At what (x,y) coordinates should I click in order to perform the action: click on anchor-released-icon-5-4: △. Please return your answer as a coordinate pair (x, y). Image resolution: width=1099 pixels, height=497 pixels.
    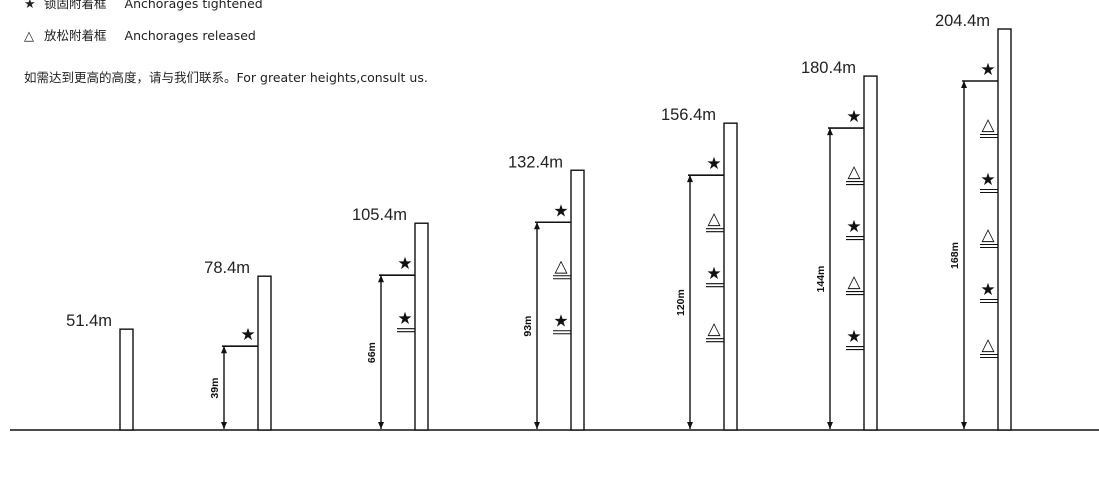
    Looking at the image, I should click on (714, 328).